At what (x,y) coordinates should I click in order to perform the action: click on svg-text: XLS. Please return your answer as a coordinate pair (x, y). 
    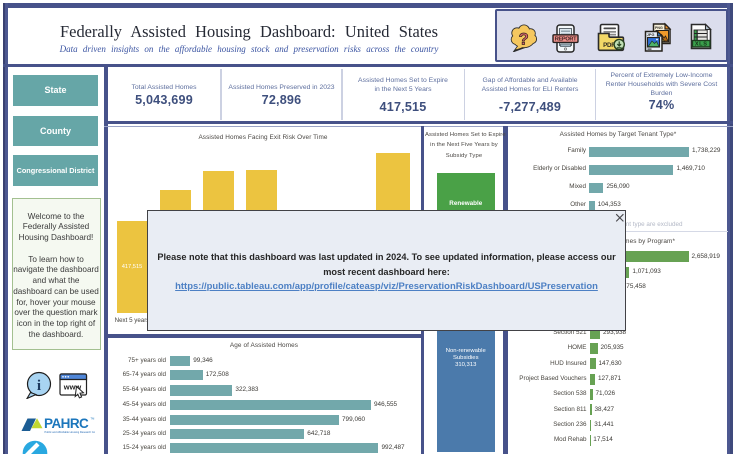
    Looking at the image, I should click on (701, 45).